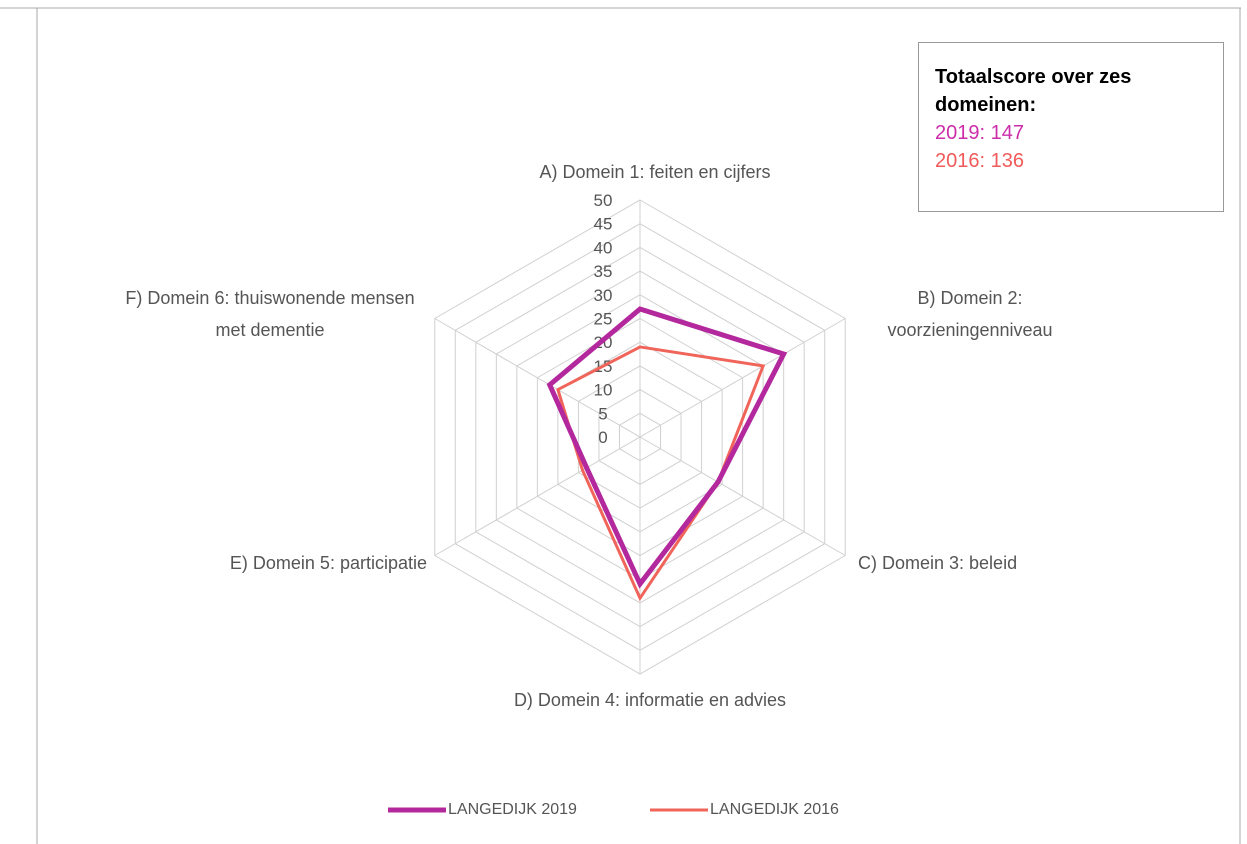  What do you see at coordinates (655, 172) in the screenshot?
I see `category-label: A) Domein 1: feiten en cijfers` at bounding box center [655, 172].